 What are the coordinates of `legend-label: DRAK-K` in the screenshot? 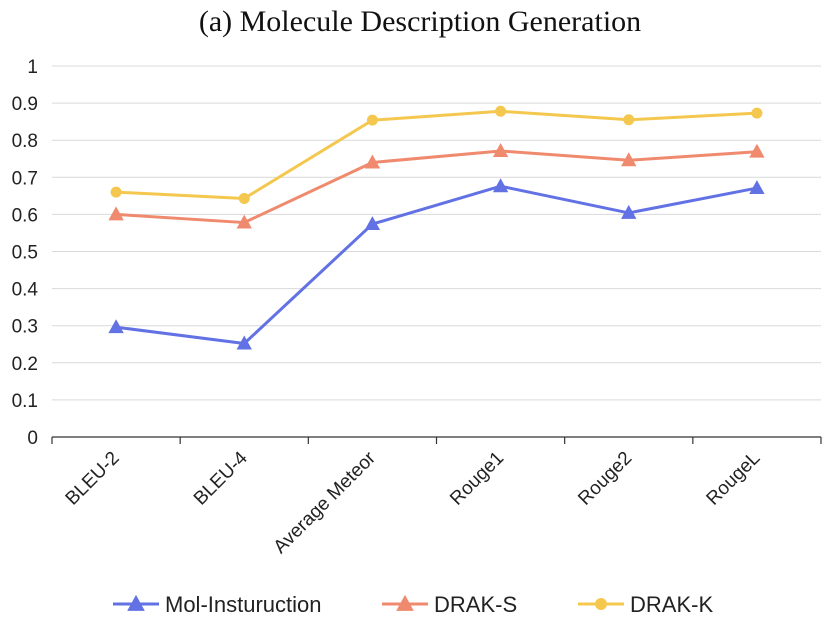 It's located at (671, 604).